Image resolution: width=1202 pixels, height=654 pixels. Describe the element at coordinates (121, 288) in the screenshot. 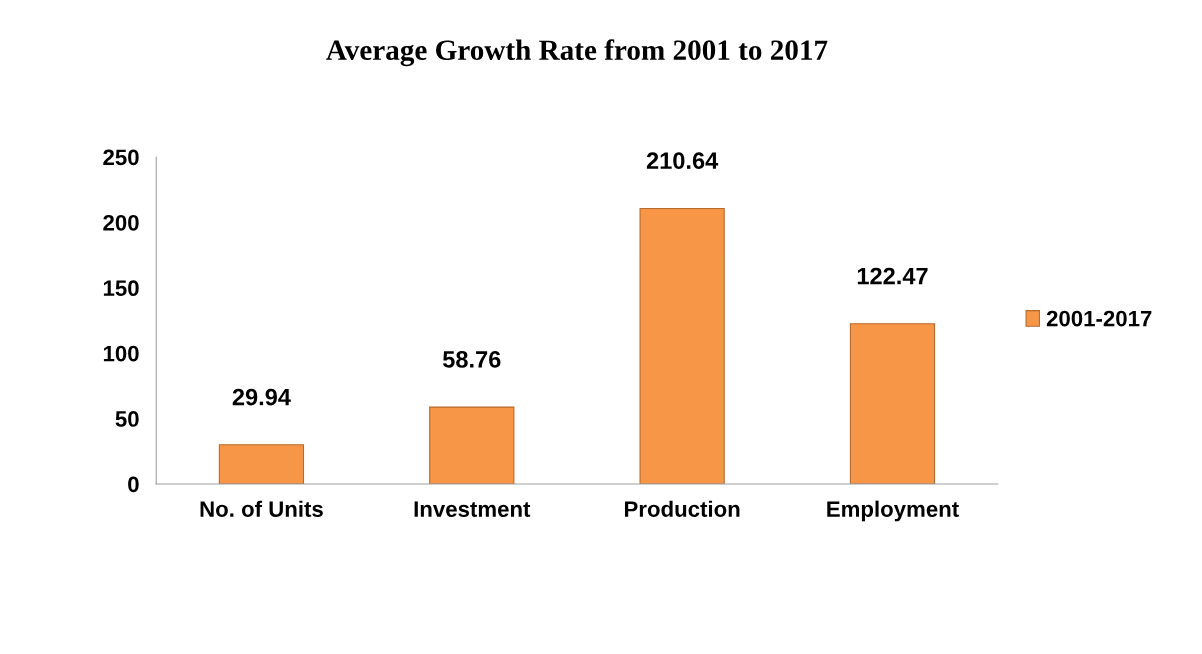

I see `y-tick-label: 150` at that location.